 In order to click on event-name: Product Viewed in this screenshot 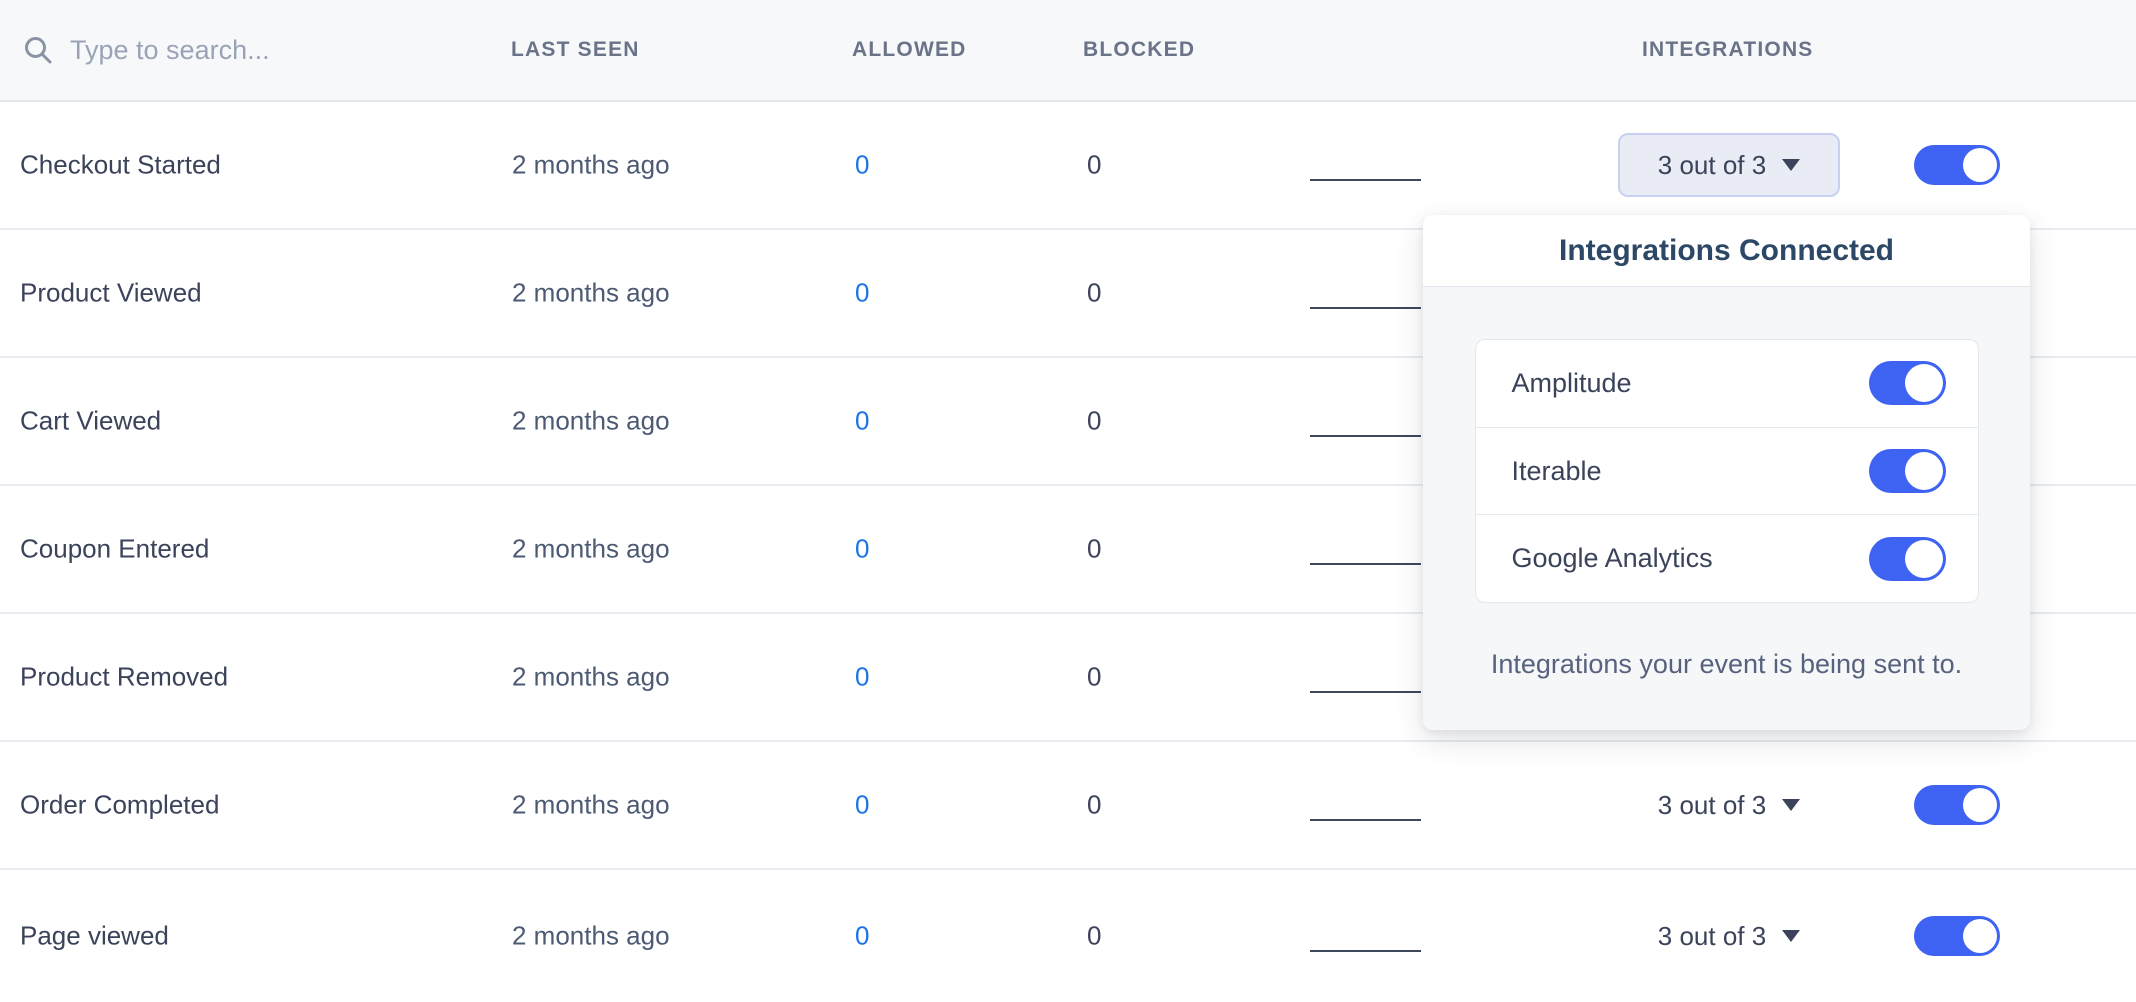, I will do `click(111, 292)`.